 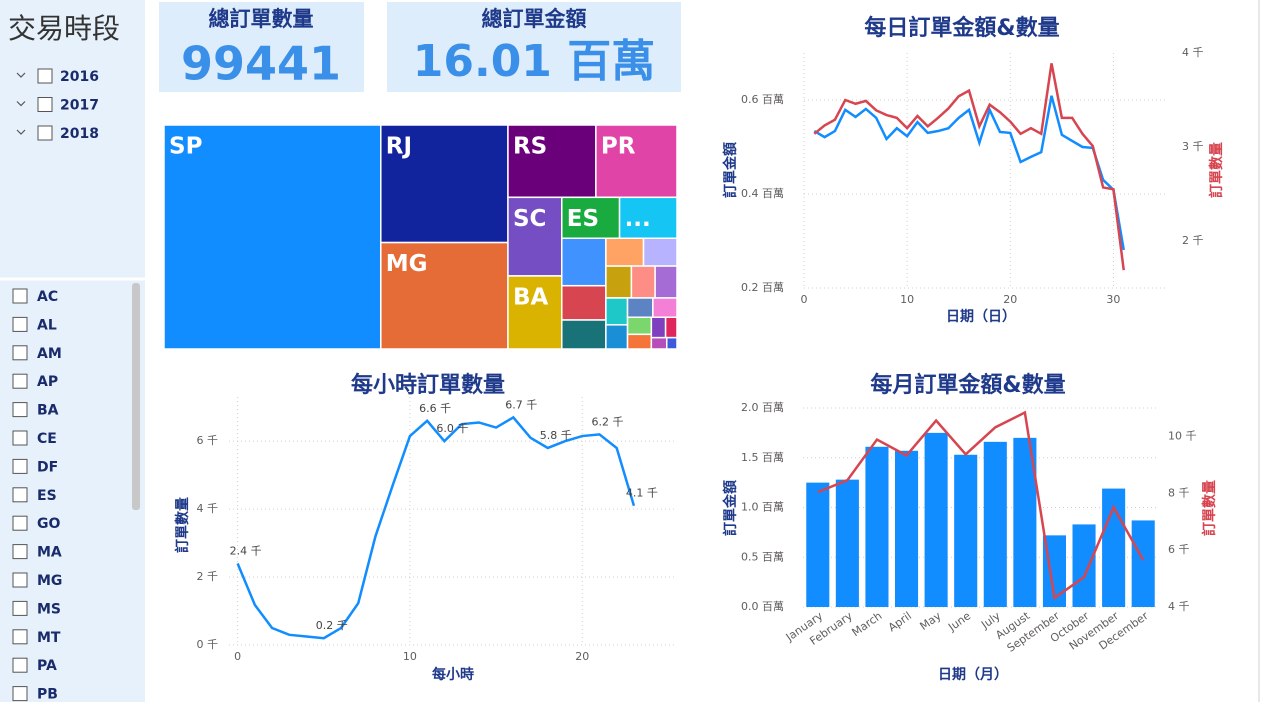 What do you see at coordinates (261, 19) in the screenshot?
I see `card-title: 總訂單數量` at bounding box center [261, 19].